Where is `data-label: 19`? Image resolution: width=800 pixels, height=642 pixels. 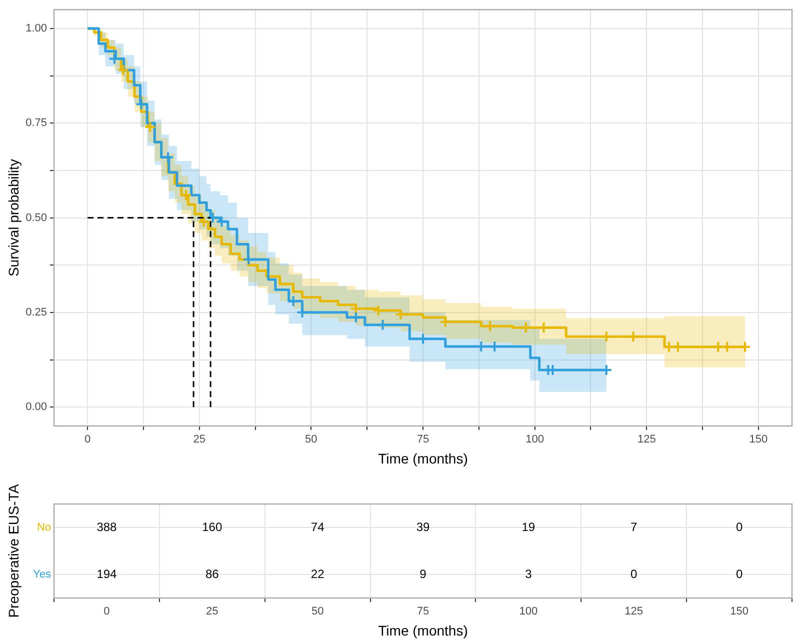
data-label: 19 is located at coordinates (529, 527).